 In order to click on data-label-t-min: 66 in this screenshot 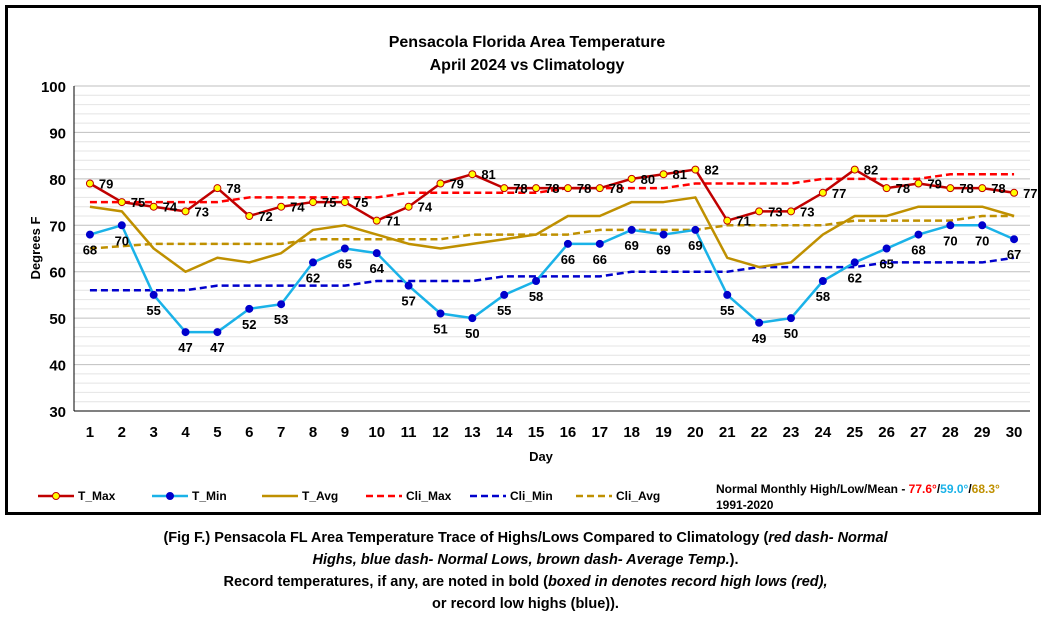, I will do `click(568, 259)`.